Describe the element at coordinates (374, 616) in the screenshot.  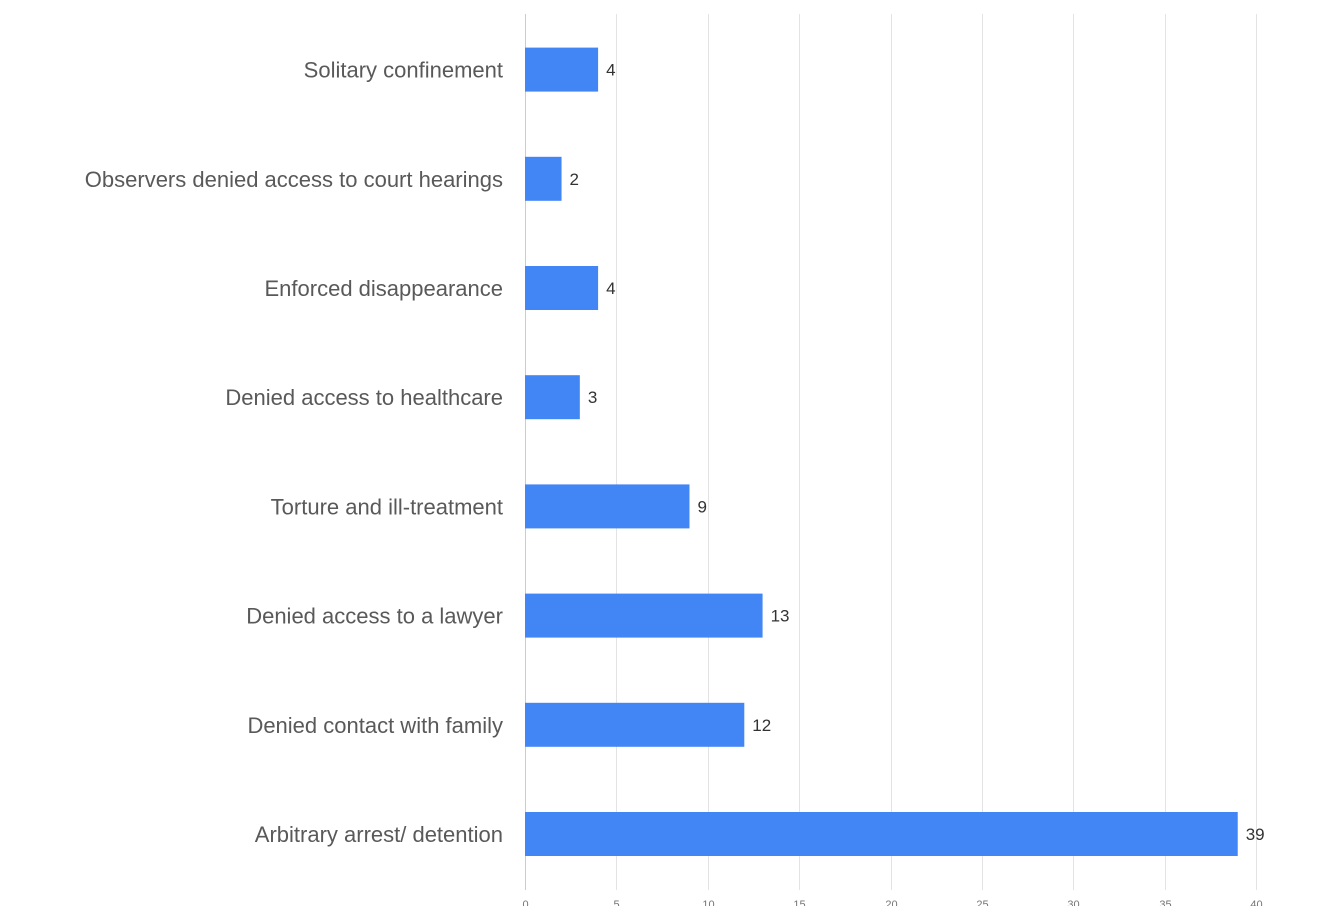
I see `category-label: Denied access to a lawyer` at that location.